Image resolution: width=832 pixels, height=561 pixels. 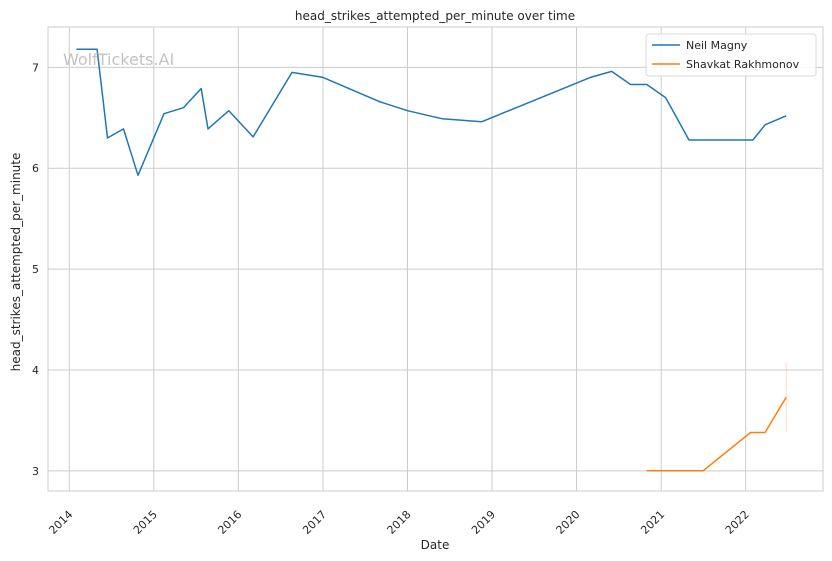 I want to click on x-tick-label: 2016, so click(x=229, y=522).